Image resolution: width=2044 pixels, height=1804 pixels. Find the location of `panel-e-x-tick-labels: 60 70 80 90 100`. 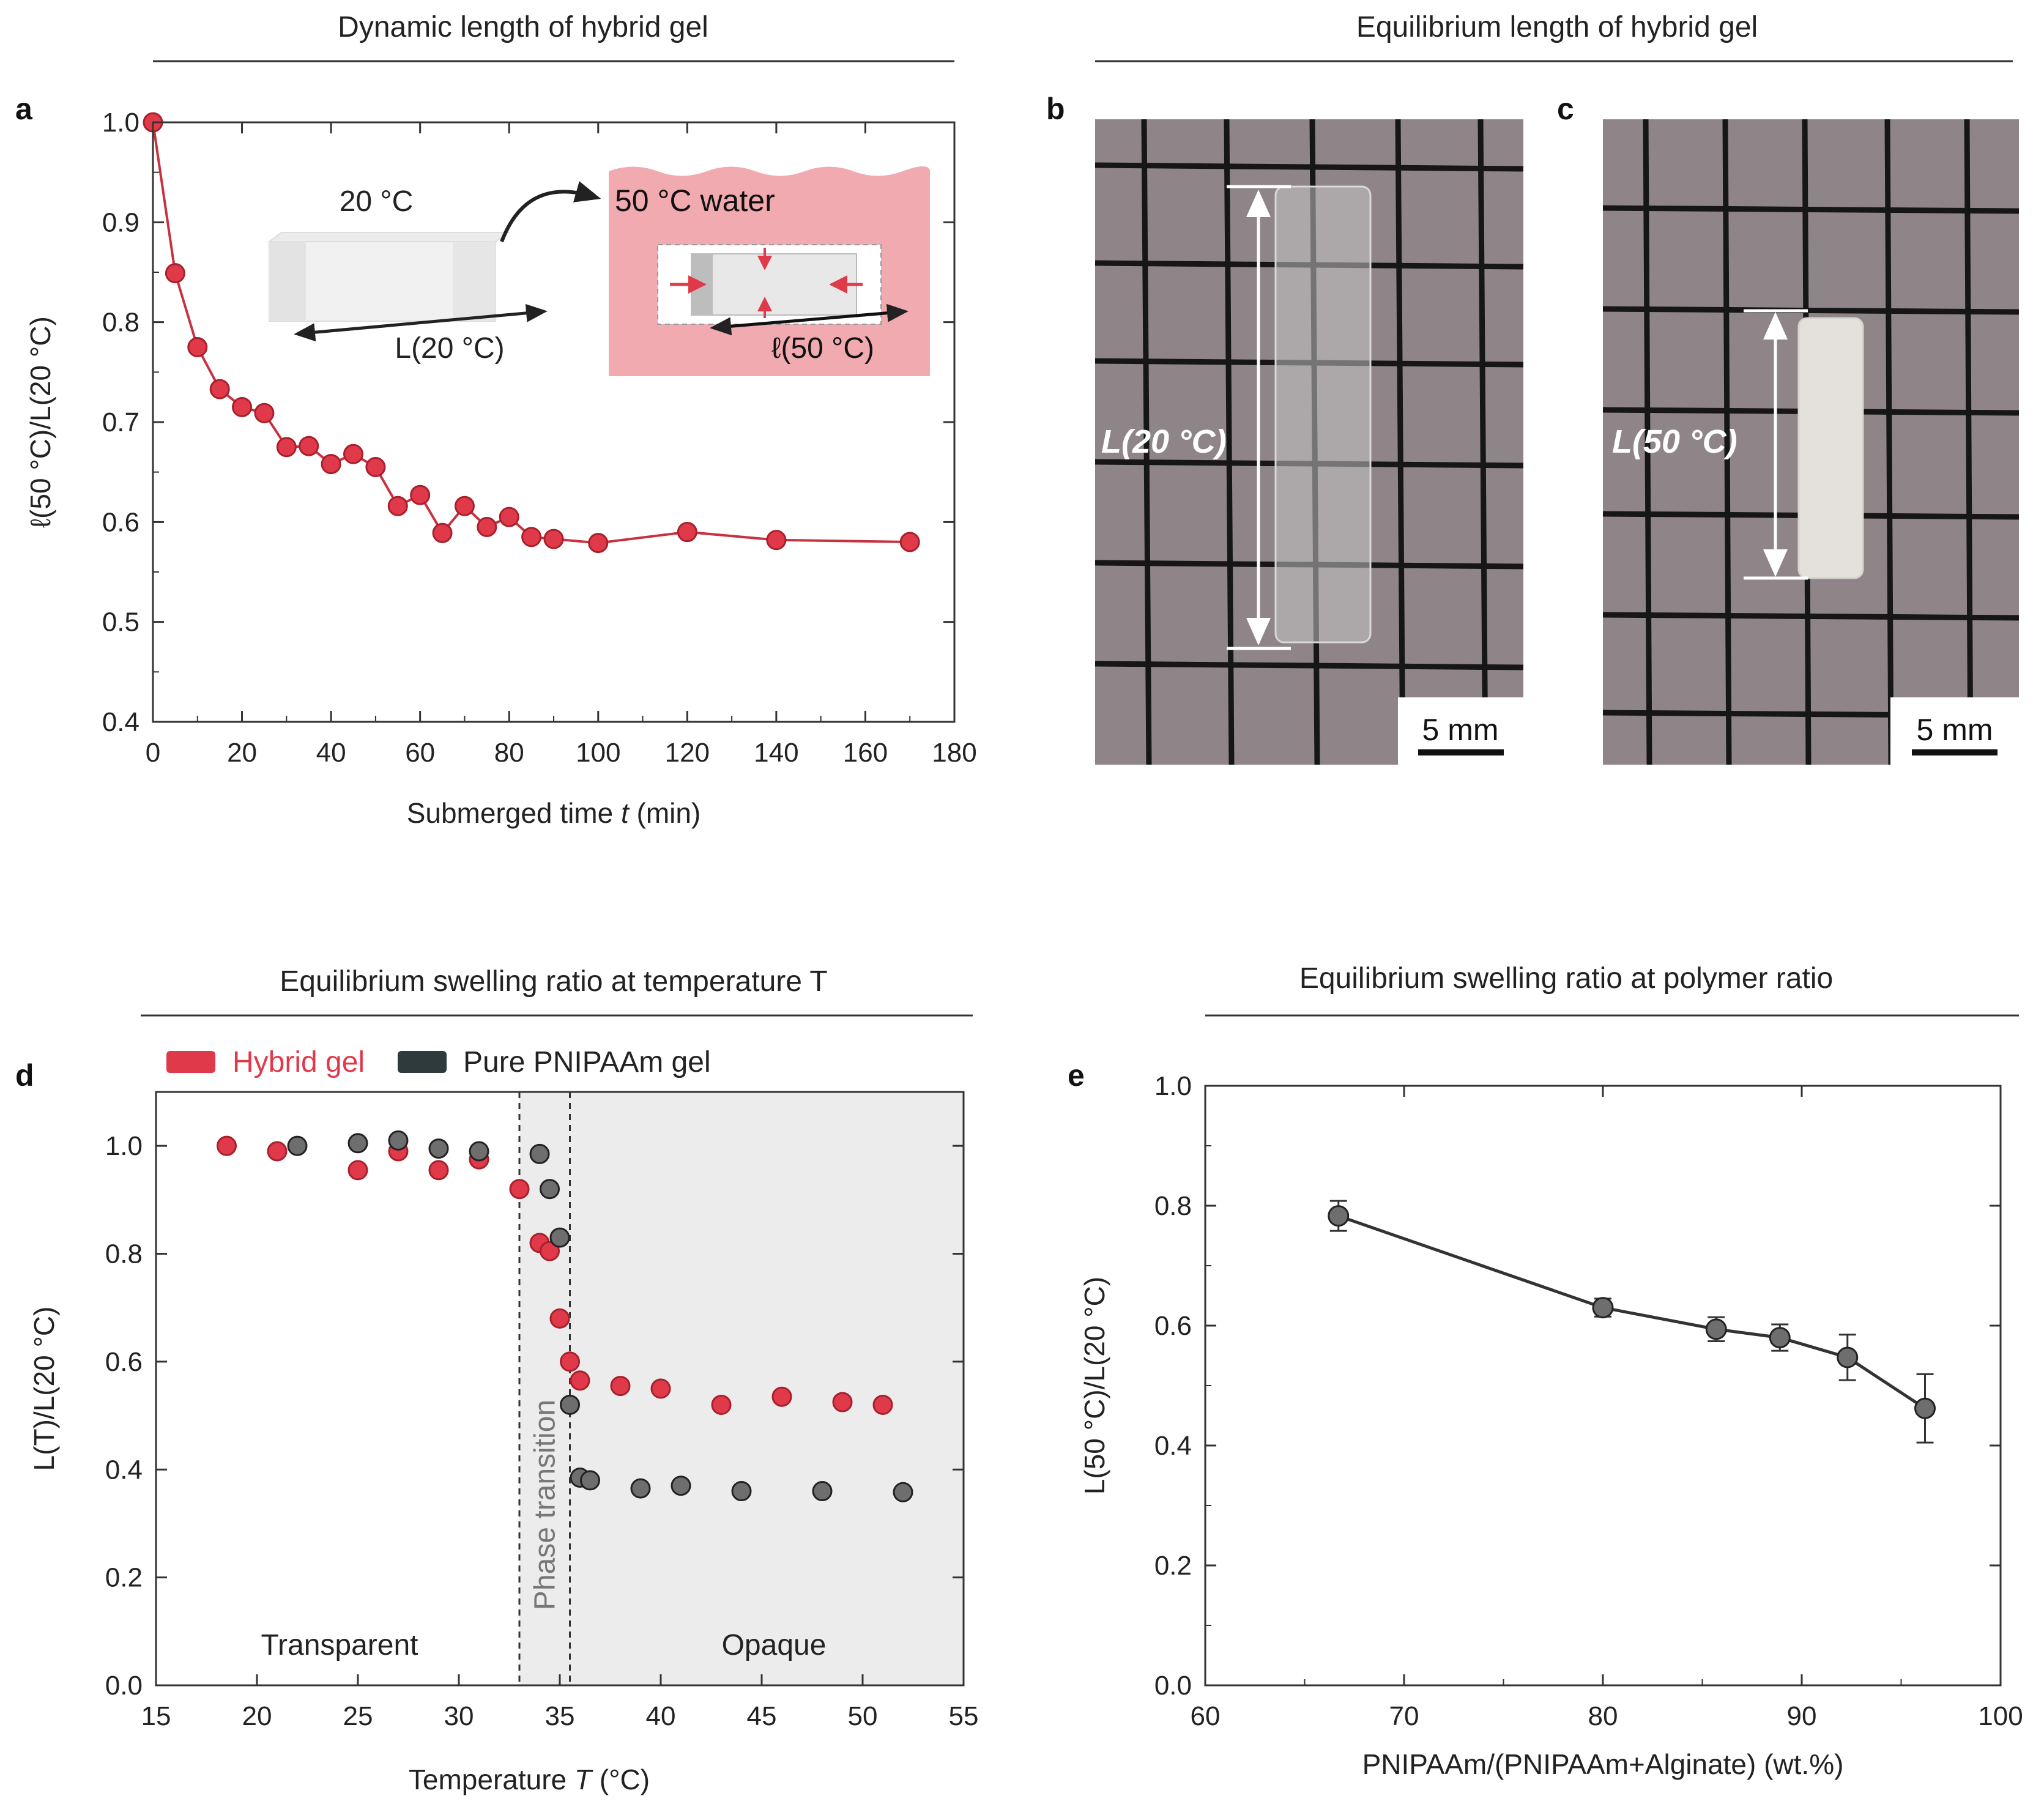

panel-e-x-tick-labels: 60 70 80 90 100 is located at coordinates (1607, 1716).